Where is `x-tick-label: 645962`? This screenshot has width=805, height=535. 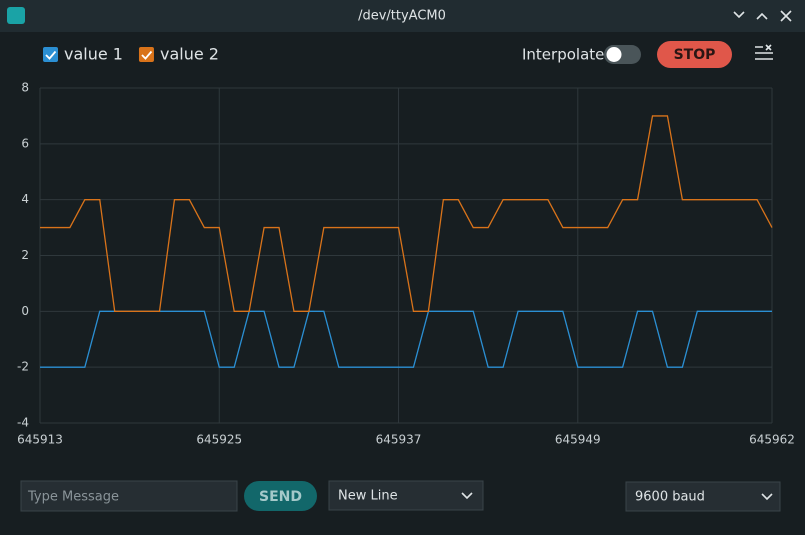 x-tick-label: 645962 is located at coordinates (772, 440).